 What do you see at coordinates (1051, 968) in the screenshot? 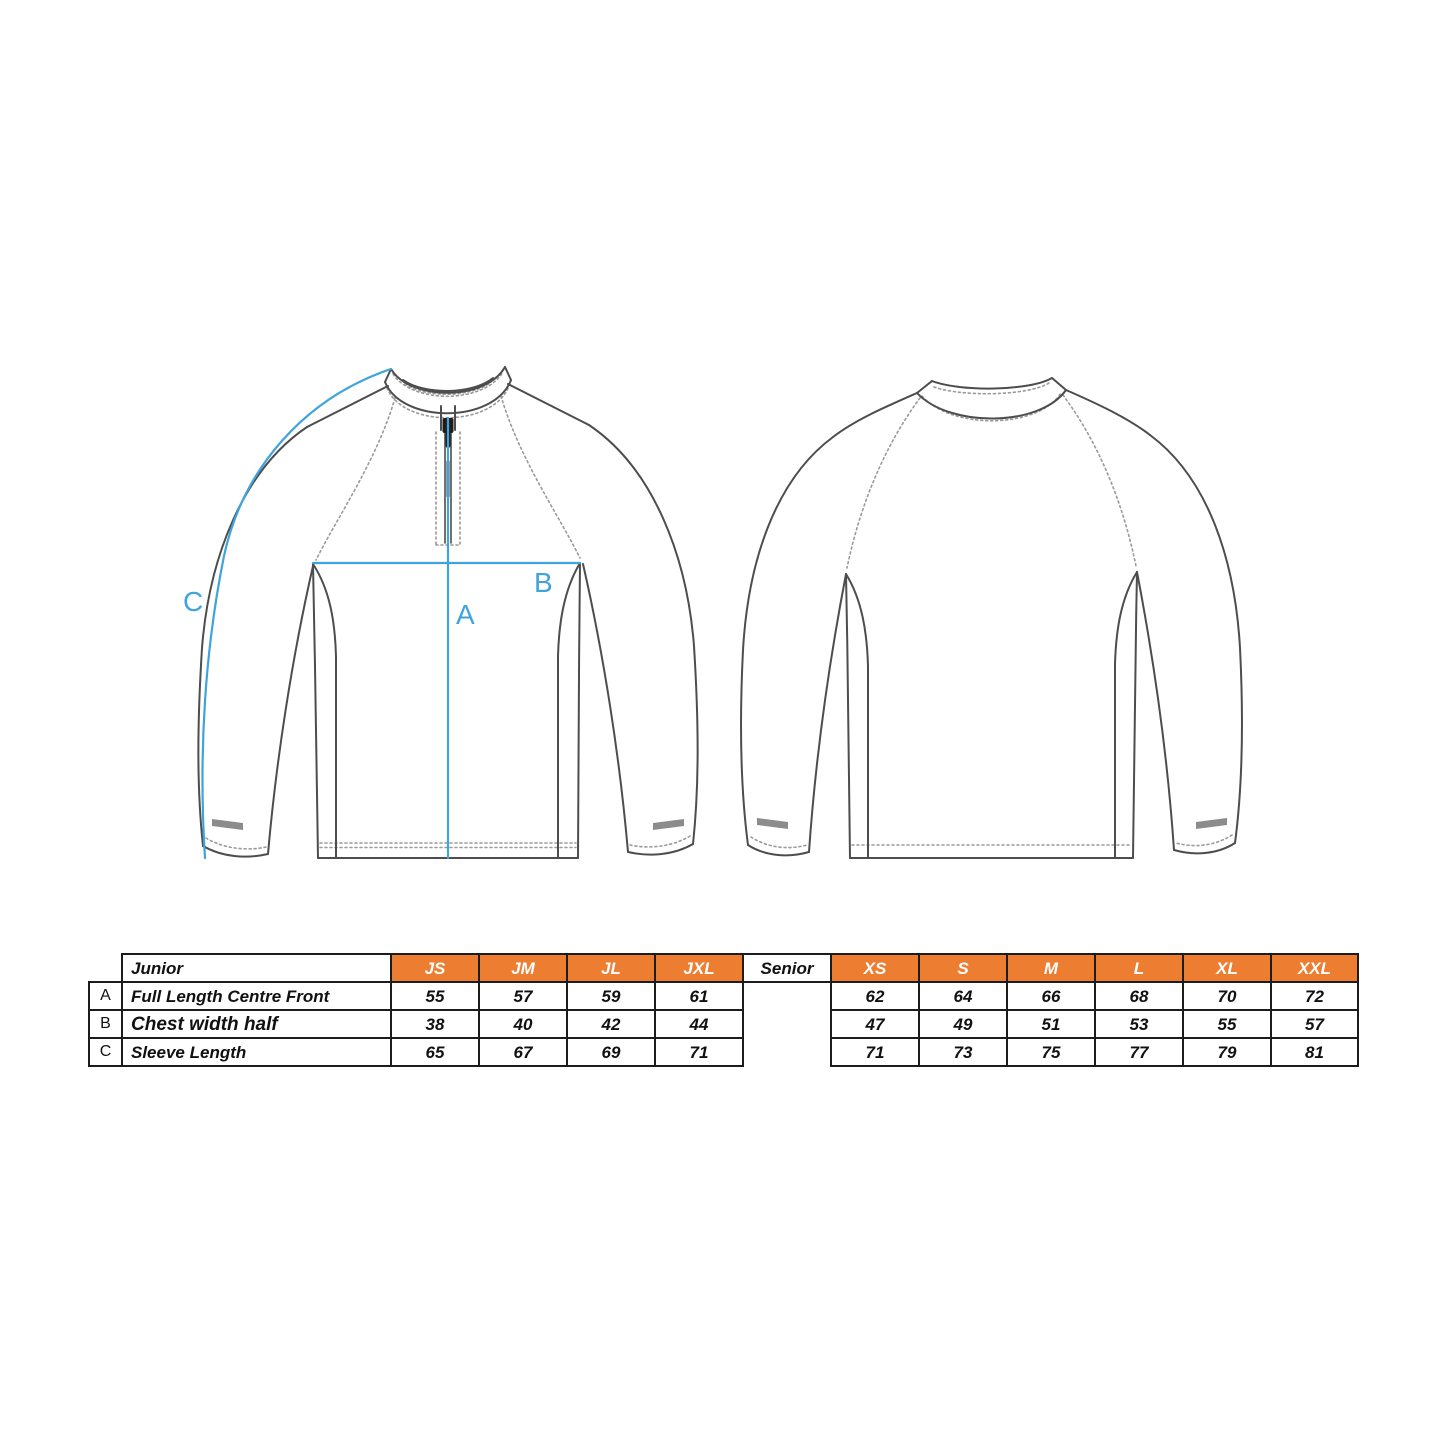
I see `senior-size-header-m: M` at bounding box center [1051, 968].